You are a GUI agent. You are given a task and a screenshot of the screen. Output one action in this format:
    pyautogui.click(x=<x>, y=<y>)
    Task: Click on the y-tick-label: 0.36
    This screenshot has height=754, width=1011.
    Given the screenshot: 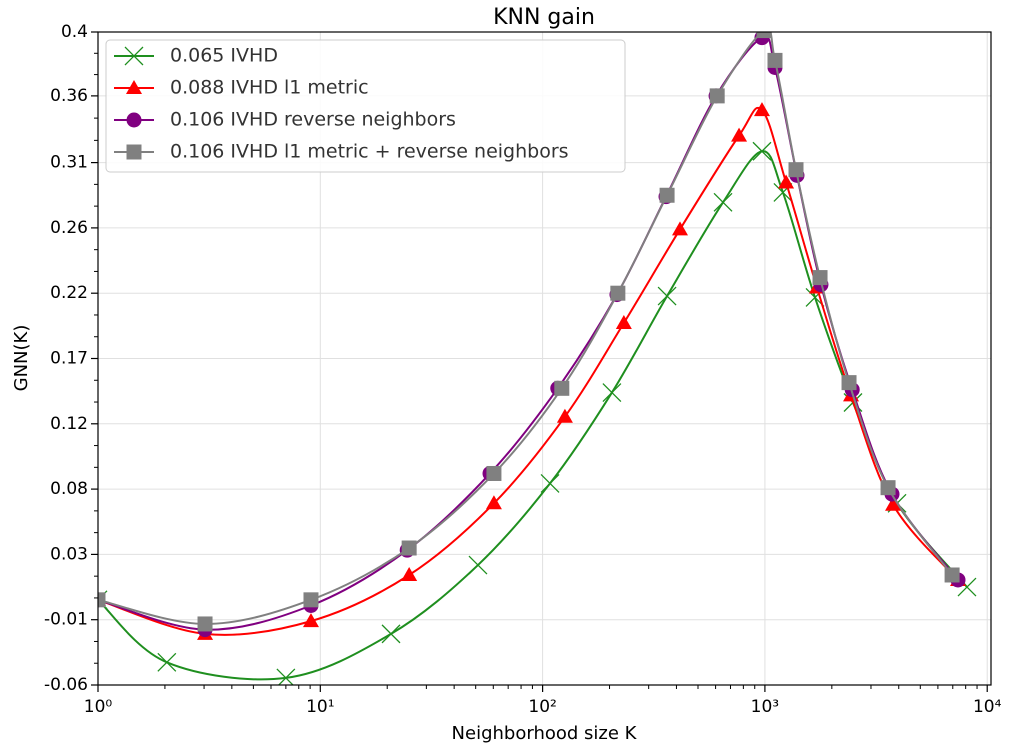 What is the action you would take?
    pyautogui.click(x=69, y=96)
    